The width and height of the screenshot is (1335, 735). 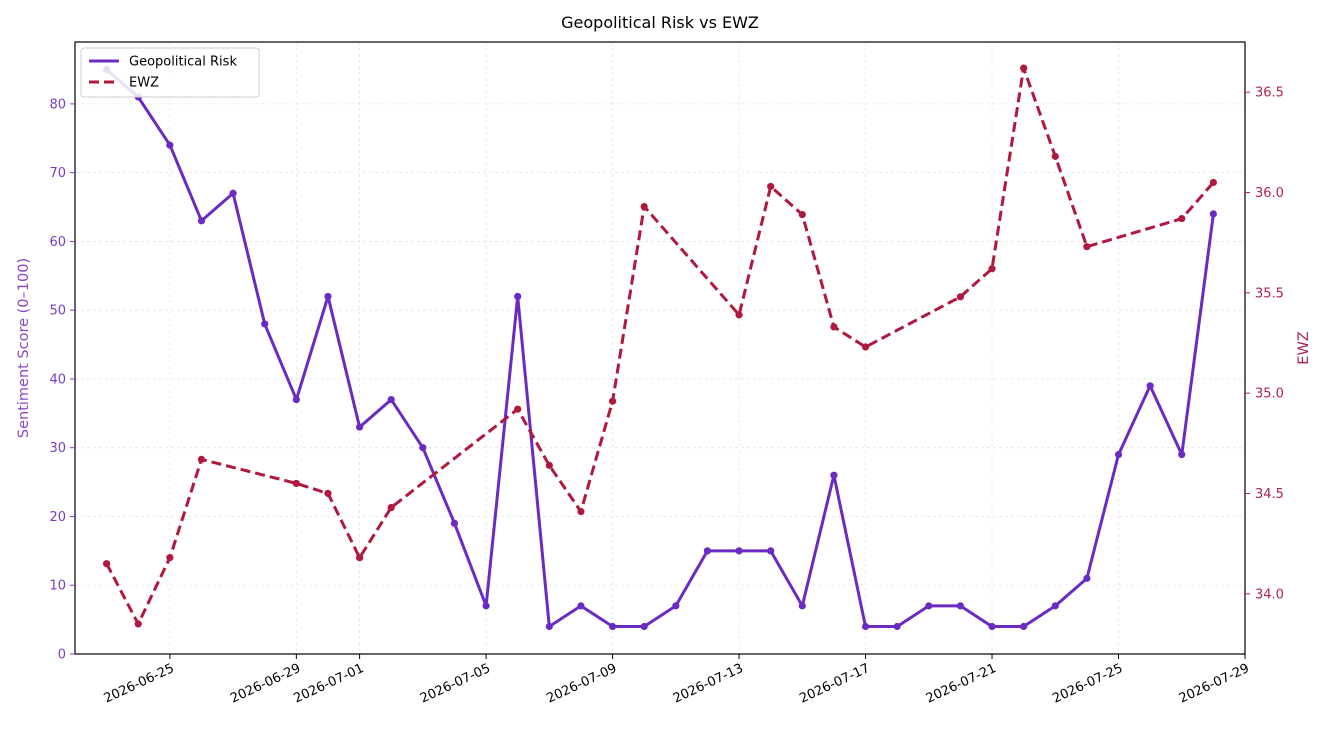 I want to click on legend-label: Geopolitical Risk, so click(x=183, y=62).